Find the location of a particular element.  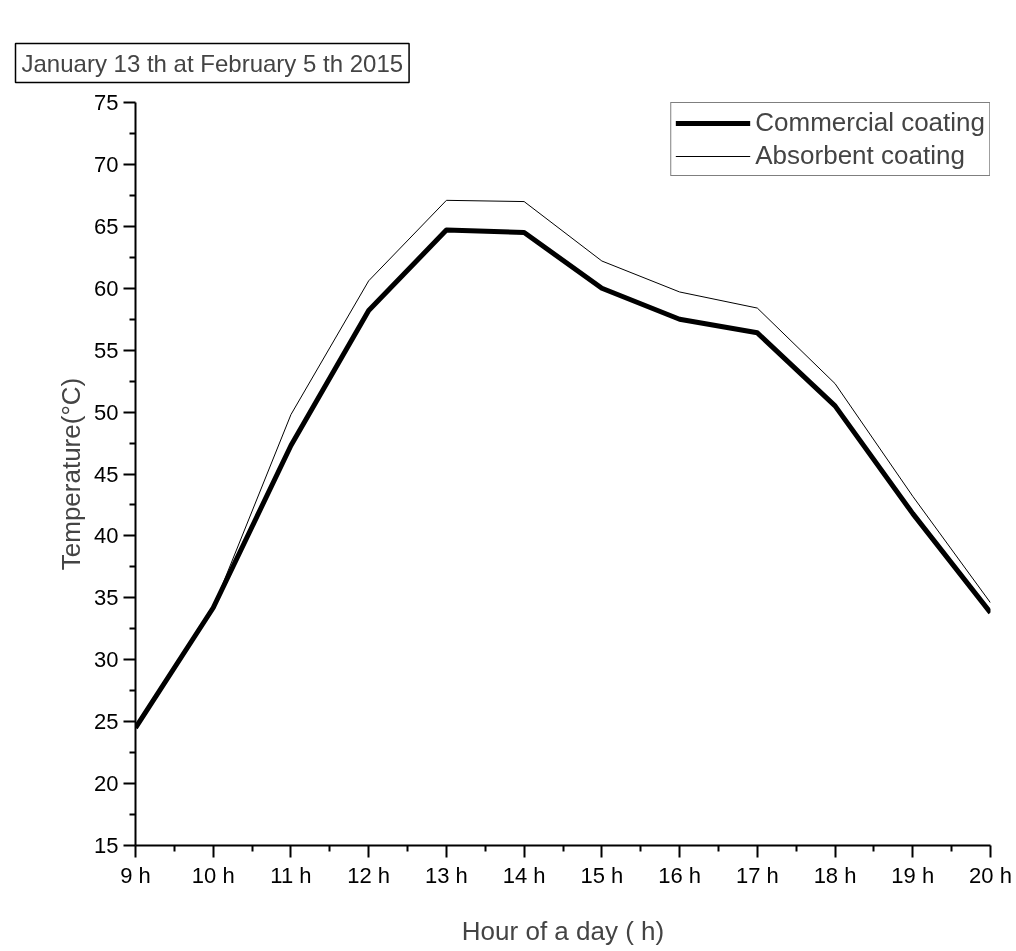

x-tick-label: 13 h is located at coordinates (446, 875).